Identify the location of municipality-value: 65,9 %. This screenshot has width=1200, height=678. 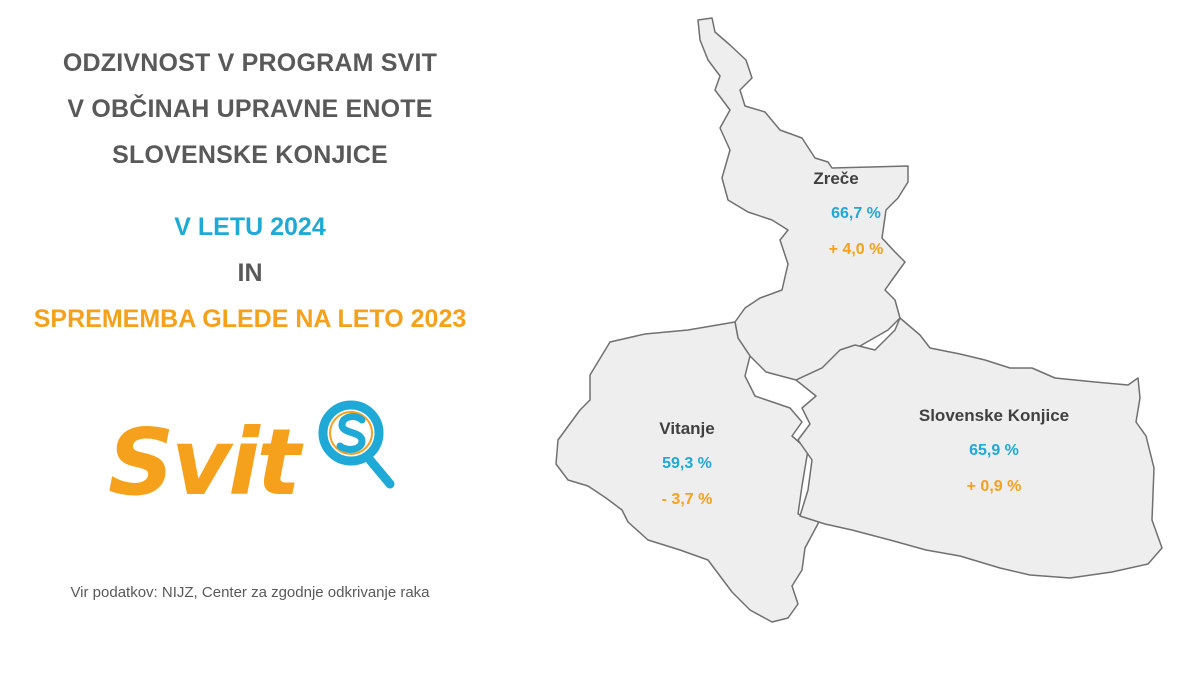
(994, 450).